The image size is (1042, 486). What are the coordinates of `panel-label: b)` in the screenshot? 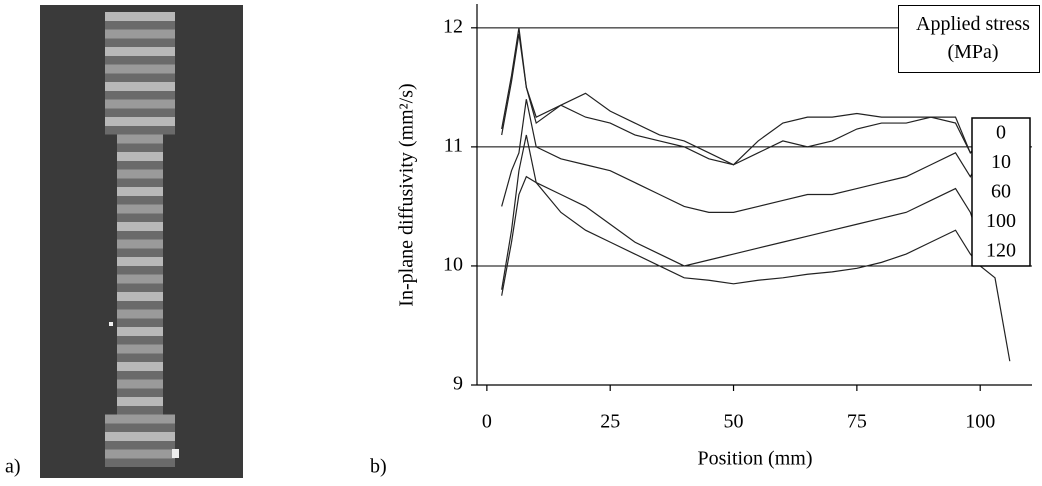 It's located at (378, 467).